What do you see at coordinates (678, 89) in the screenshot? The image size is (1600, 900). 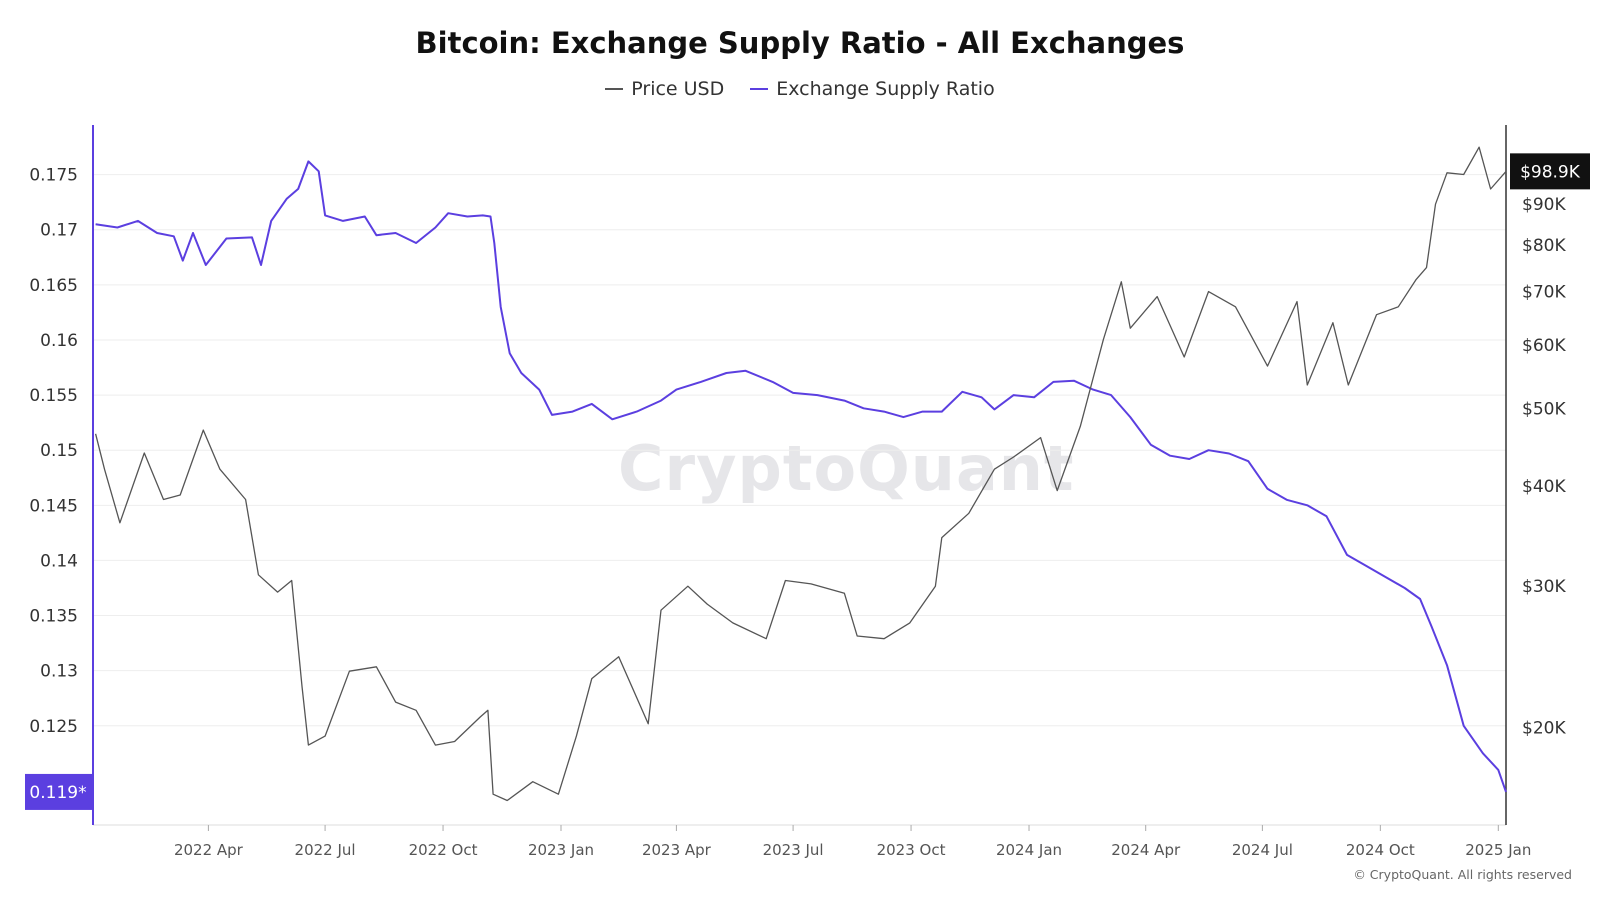 I see `legend-label-price: Price USD` at bounding box center [678, 89].